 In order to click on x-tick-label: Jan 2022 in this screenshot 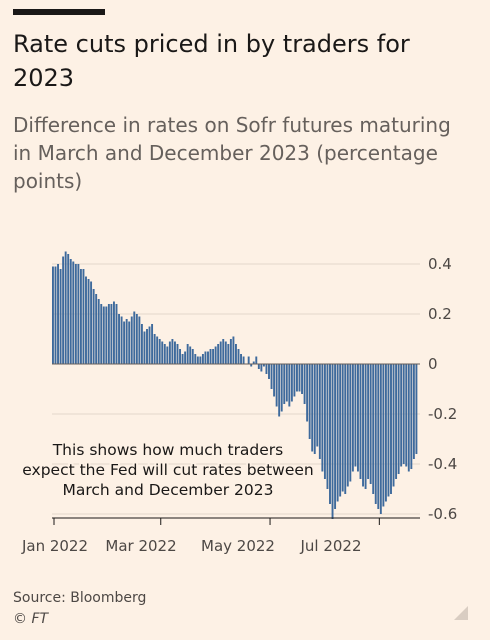, I will do `click(54, 546)`.